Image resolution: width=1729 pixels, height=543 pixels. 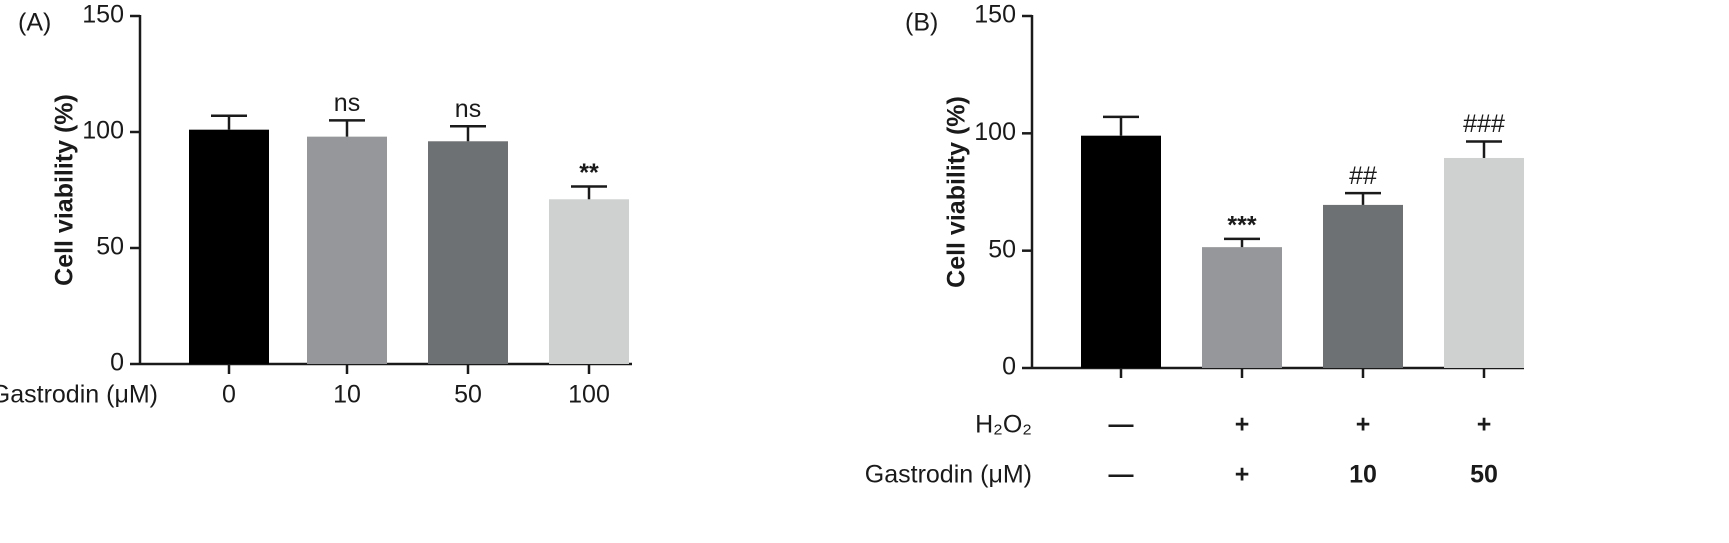 What do you see at coordinates (34, 23) in the screenshot?
I see `panel-label: (A)` at bounding box center [34, 23].